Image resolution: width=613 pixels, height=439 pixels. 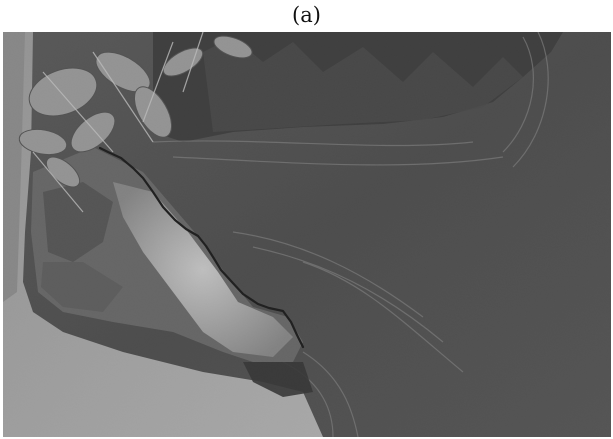 I want to click on figure-caption: (a), so click(x=306, y=15).